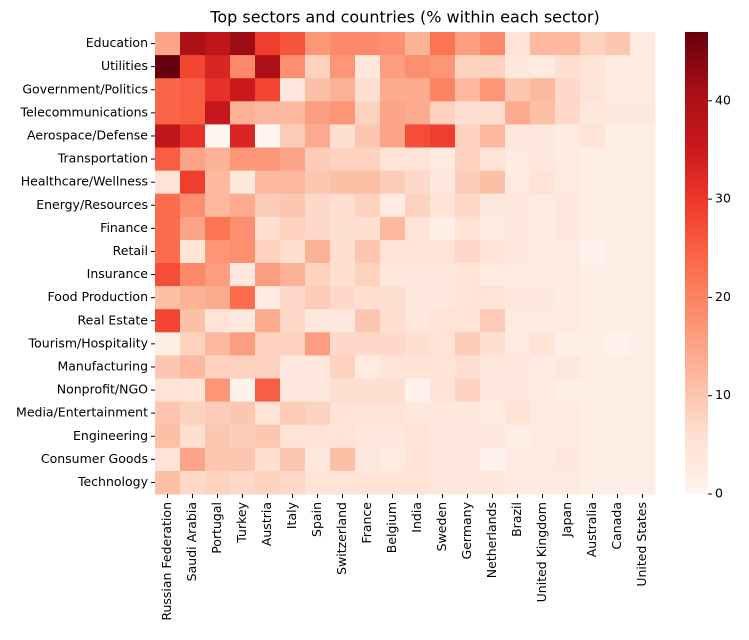  I want to click on x-tick-label: Japan, so click(566, 520).